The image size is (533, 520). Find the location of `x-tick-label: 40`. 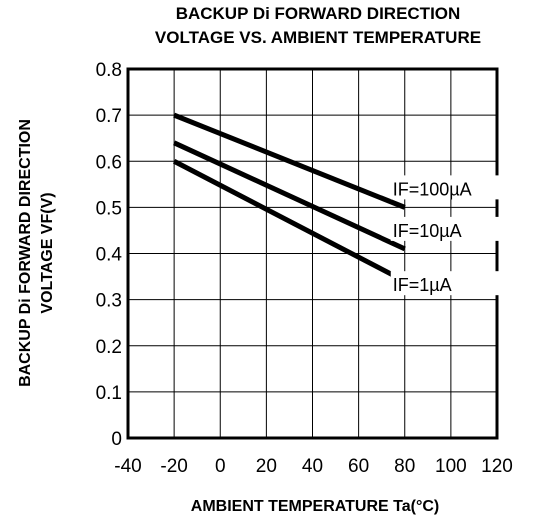

x-tick-label: 40 is located at coordinates (312, 466).